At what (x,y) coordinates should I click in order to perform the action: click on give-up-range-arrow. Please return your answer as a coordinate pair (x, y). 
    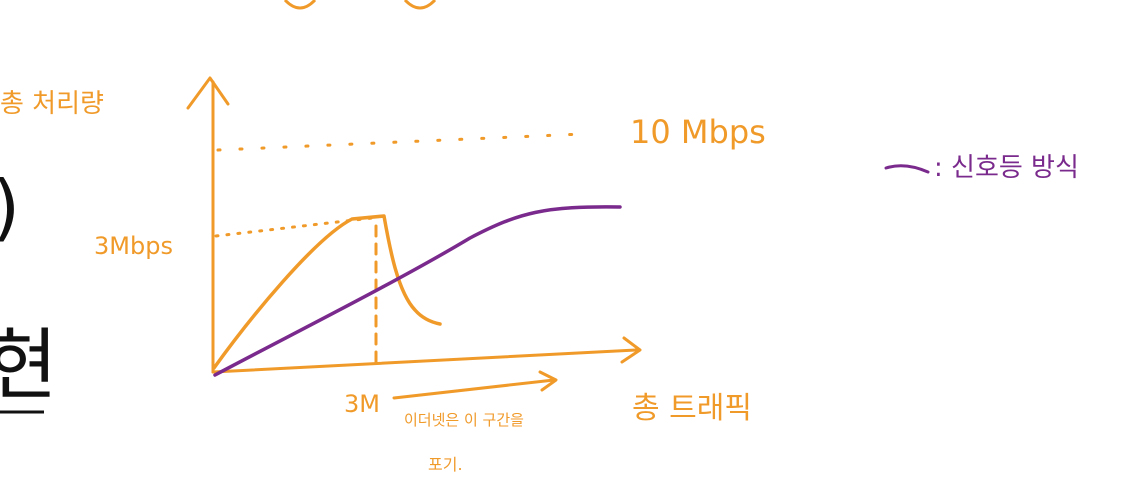
    Looking at the image, I should click on (474, 389).